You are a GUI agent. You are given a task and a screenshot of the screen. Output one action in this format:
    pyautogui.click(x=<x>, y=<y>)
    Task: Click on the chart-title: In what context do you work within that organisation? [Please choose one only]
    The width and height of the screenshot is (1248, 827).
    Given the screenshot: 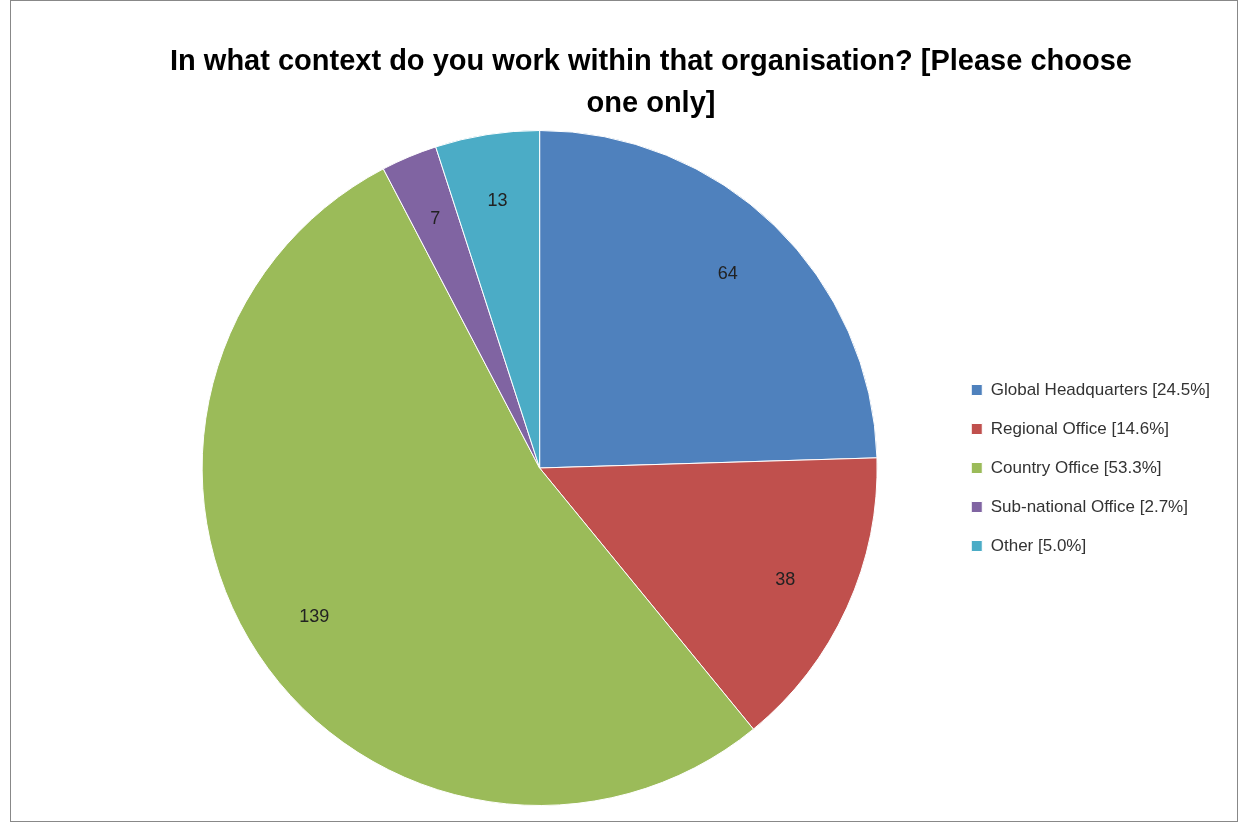 What is the action you would take?
    pyautogui.click(x=651, y=81)
    